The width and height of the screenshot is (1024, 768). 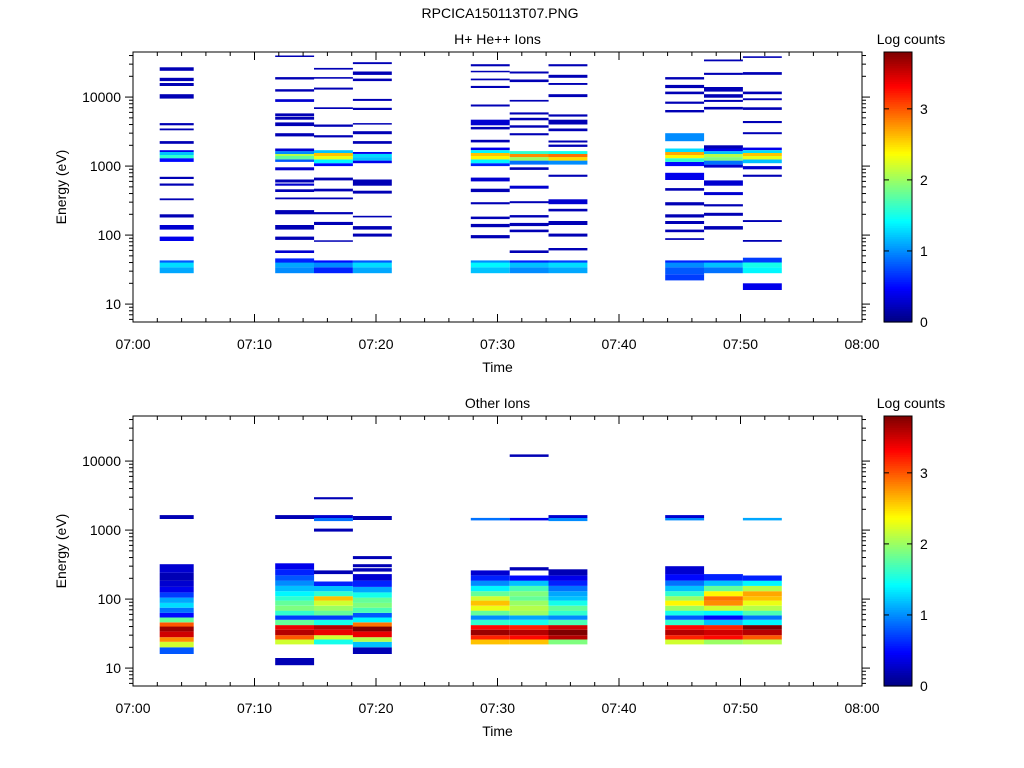 I want to click on x-axis-label: Time, so click(x=497, y=367).